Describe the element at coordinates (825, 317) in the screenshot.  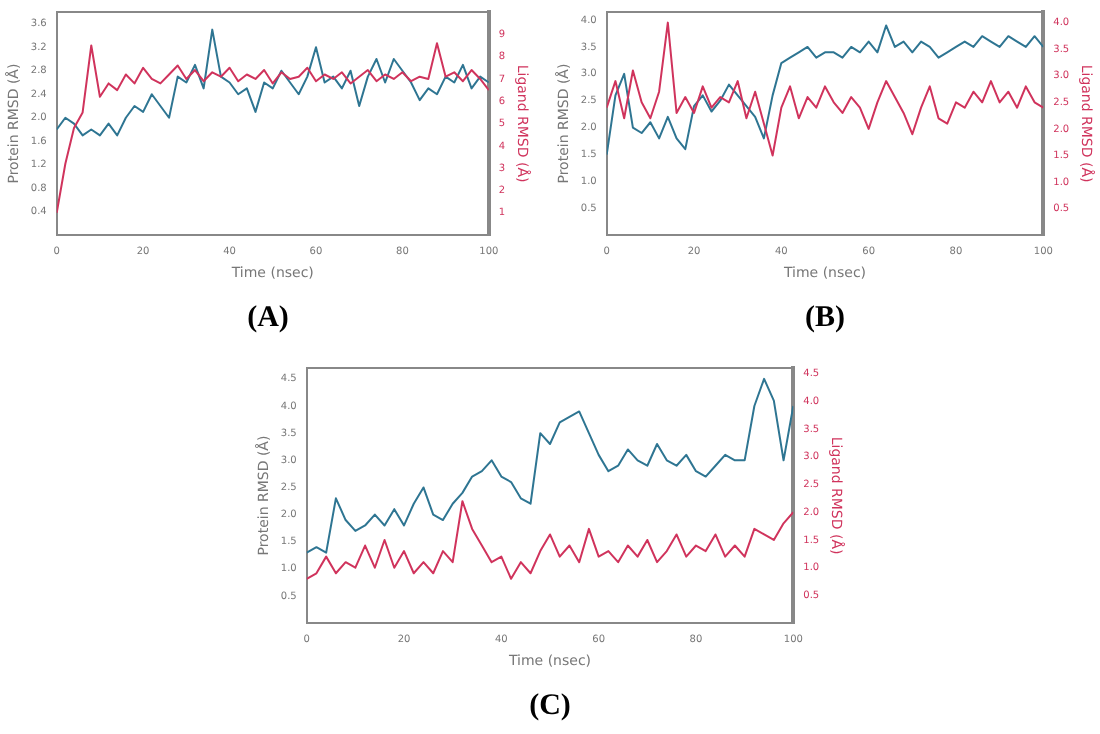
I see `text: (B)` at that location.